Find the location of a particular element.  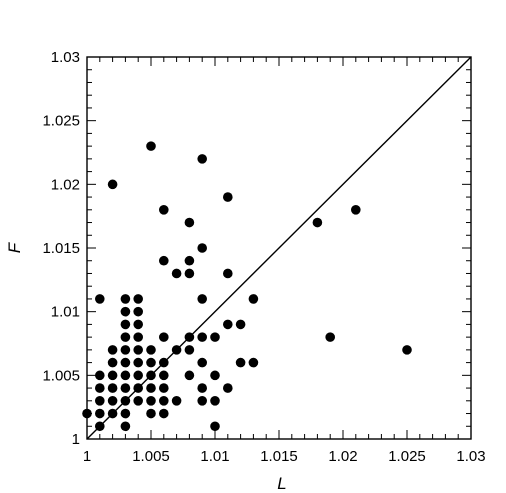

y-tick-label: 1.03 is located at coordinates (65, 57).